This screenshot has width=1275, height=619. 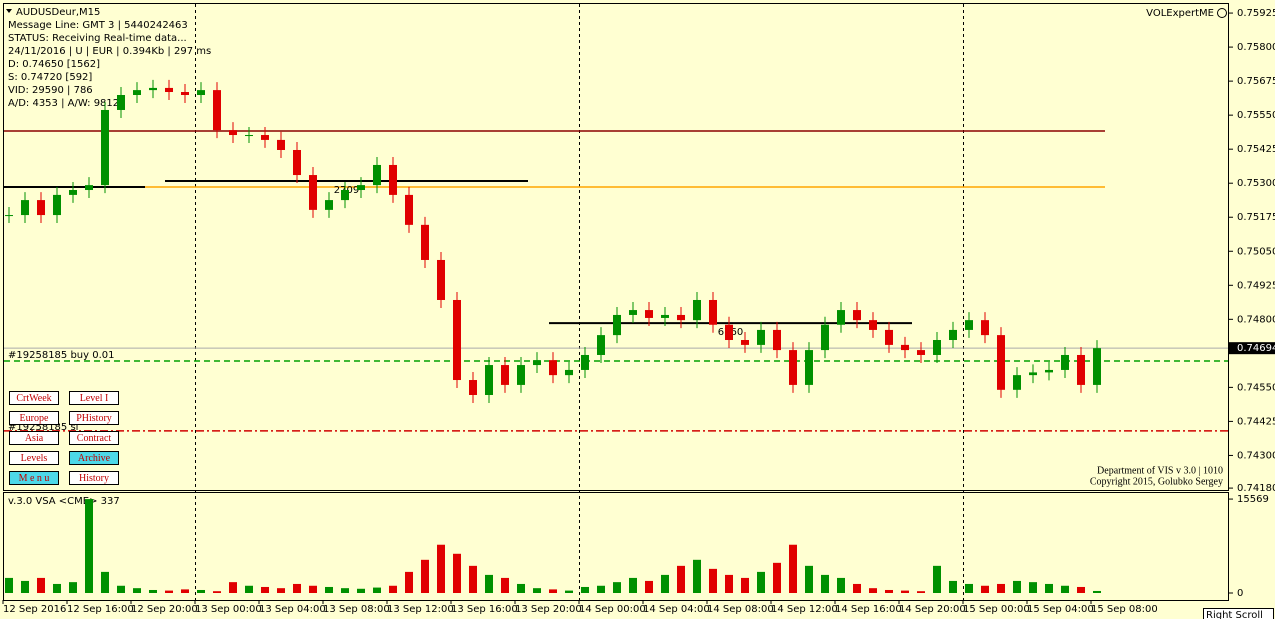 What do you see at coordinates (1253, 499) in the screenshot?
I see `volume-tick-label: 15569` at bounding box center [1253, 499].